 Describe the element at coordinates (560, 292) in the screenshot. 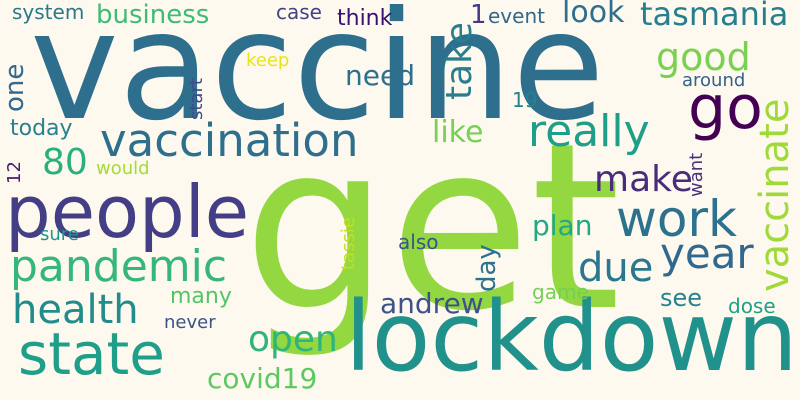

I see `word-game: game` at that location.